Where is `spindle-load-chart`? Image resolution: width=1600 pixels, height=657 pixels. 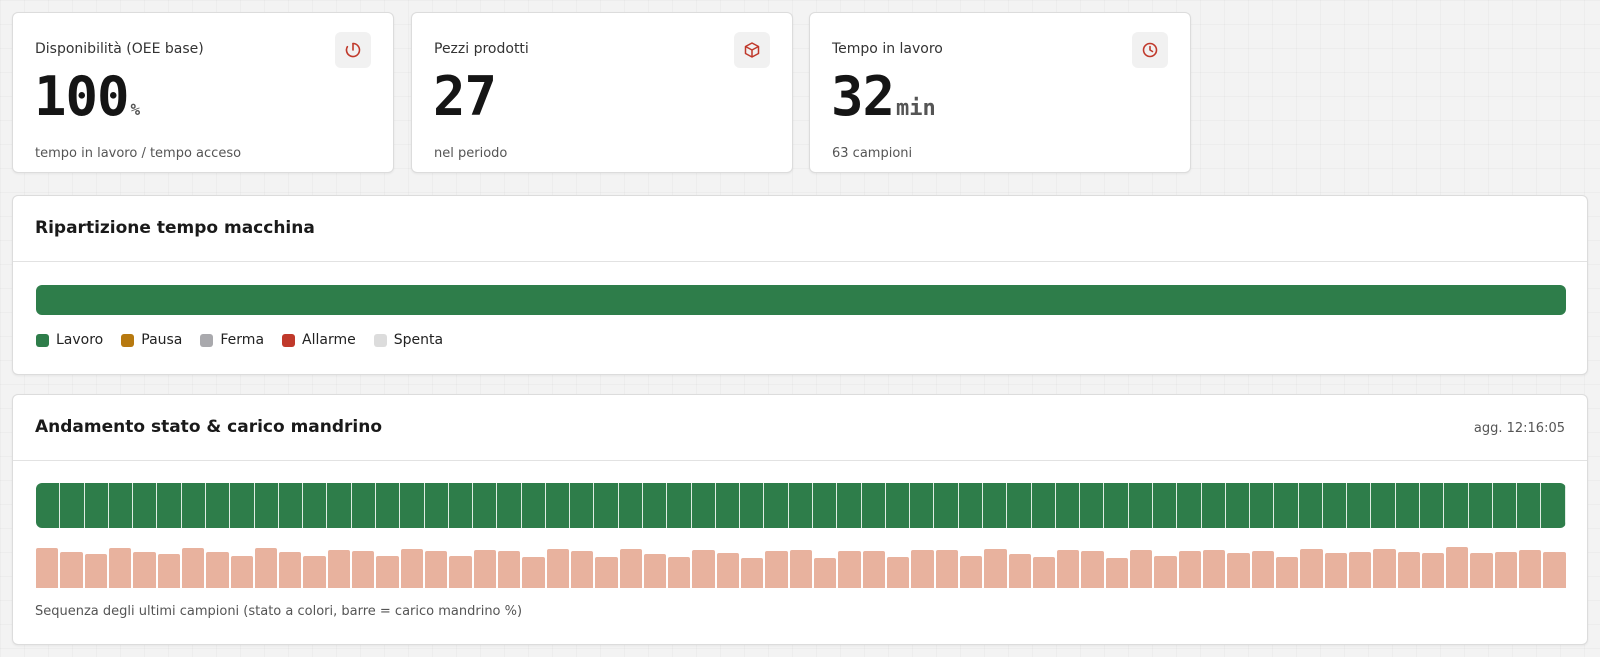 spindle-load-chart is located at coordinates (801, 565).